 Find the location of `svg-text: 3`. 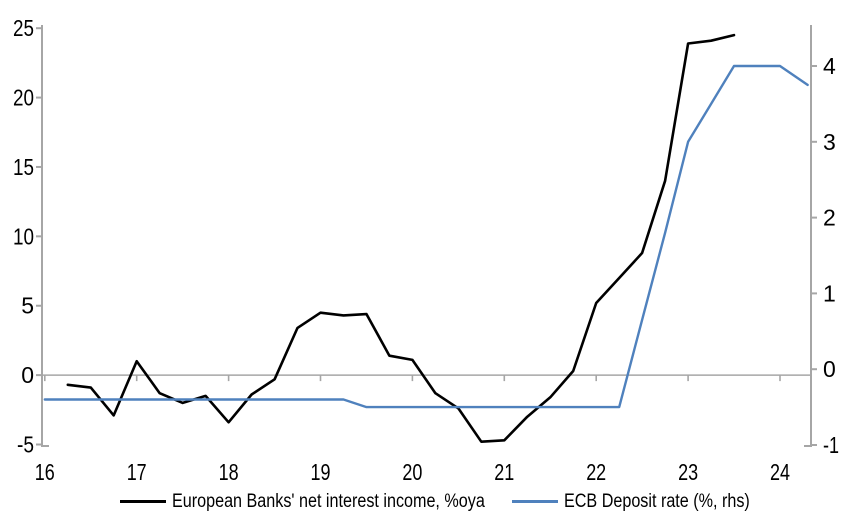

svg-text: 3 is located at coordinates (829, 142).